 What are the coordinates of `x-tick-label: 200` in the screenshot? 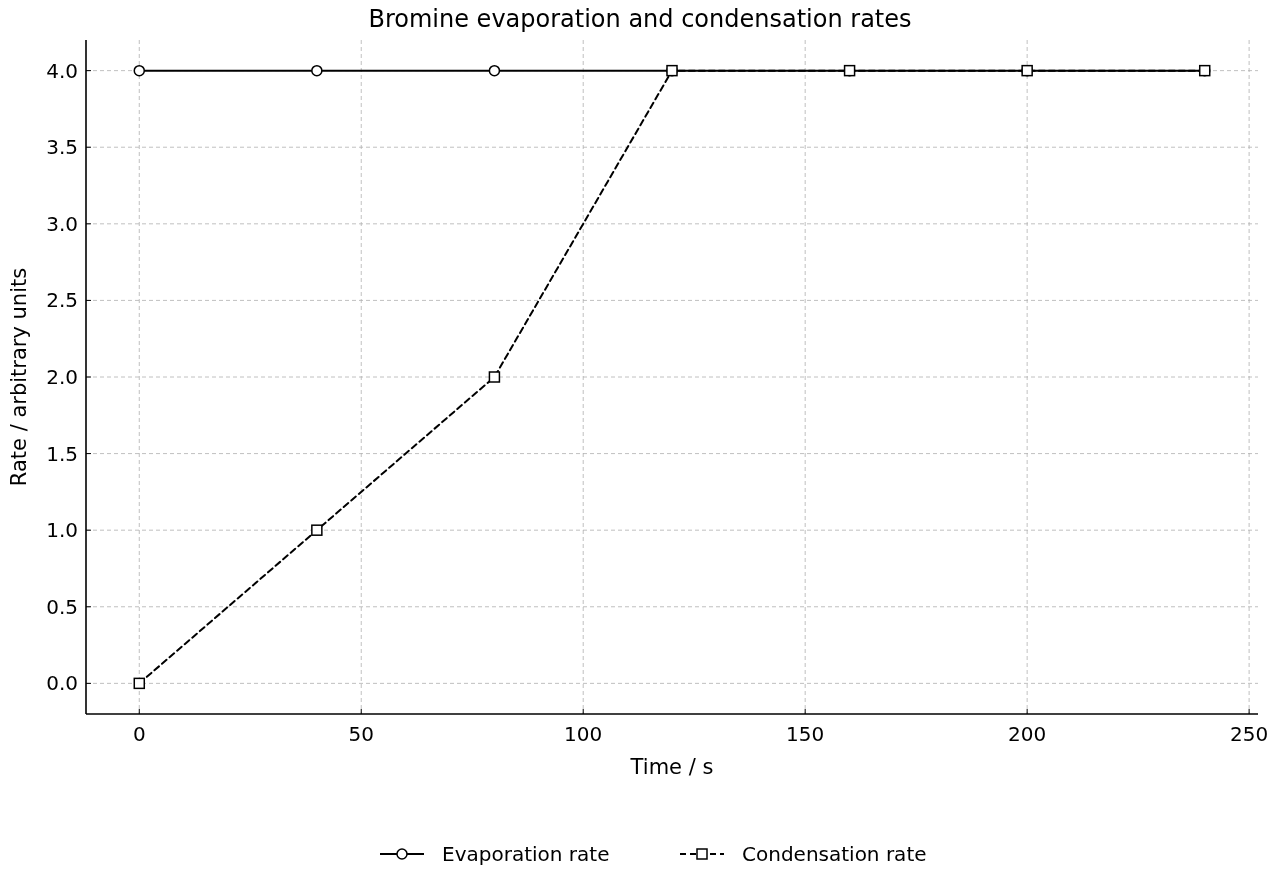 It's located at (1027, 734).